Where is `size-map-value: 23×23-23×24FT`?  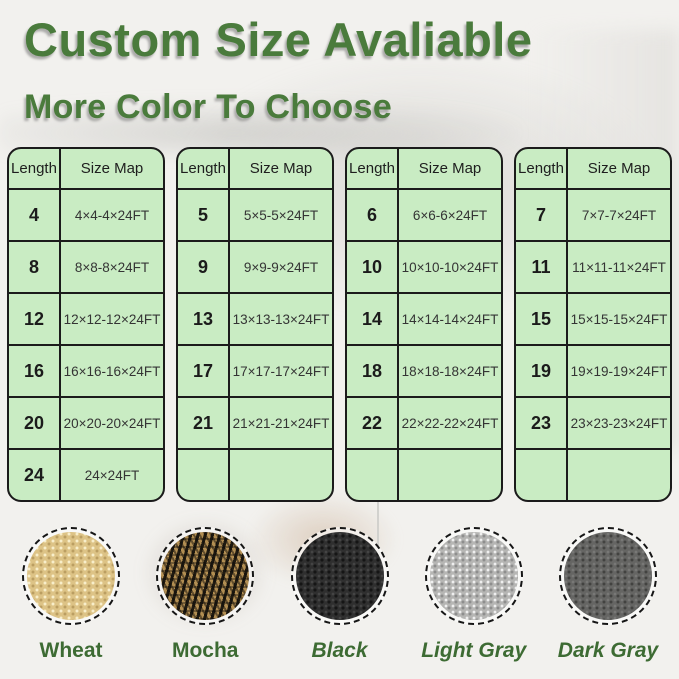
size-map-value: 23×23-23×24FT is located at coordinates (619, 423).